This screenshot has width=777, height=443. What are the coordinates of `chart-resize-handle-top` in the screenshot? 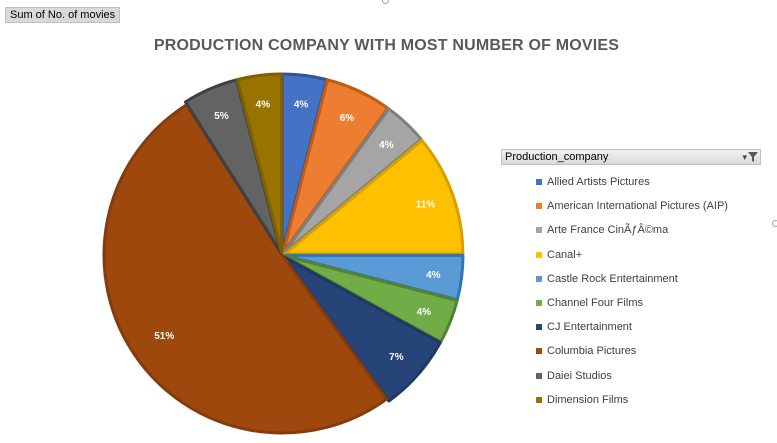 It's located at (385, 2).